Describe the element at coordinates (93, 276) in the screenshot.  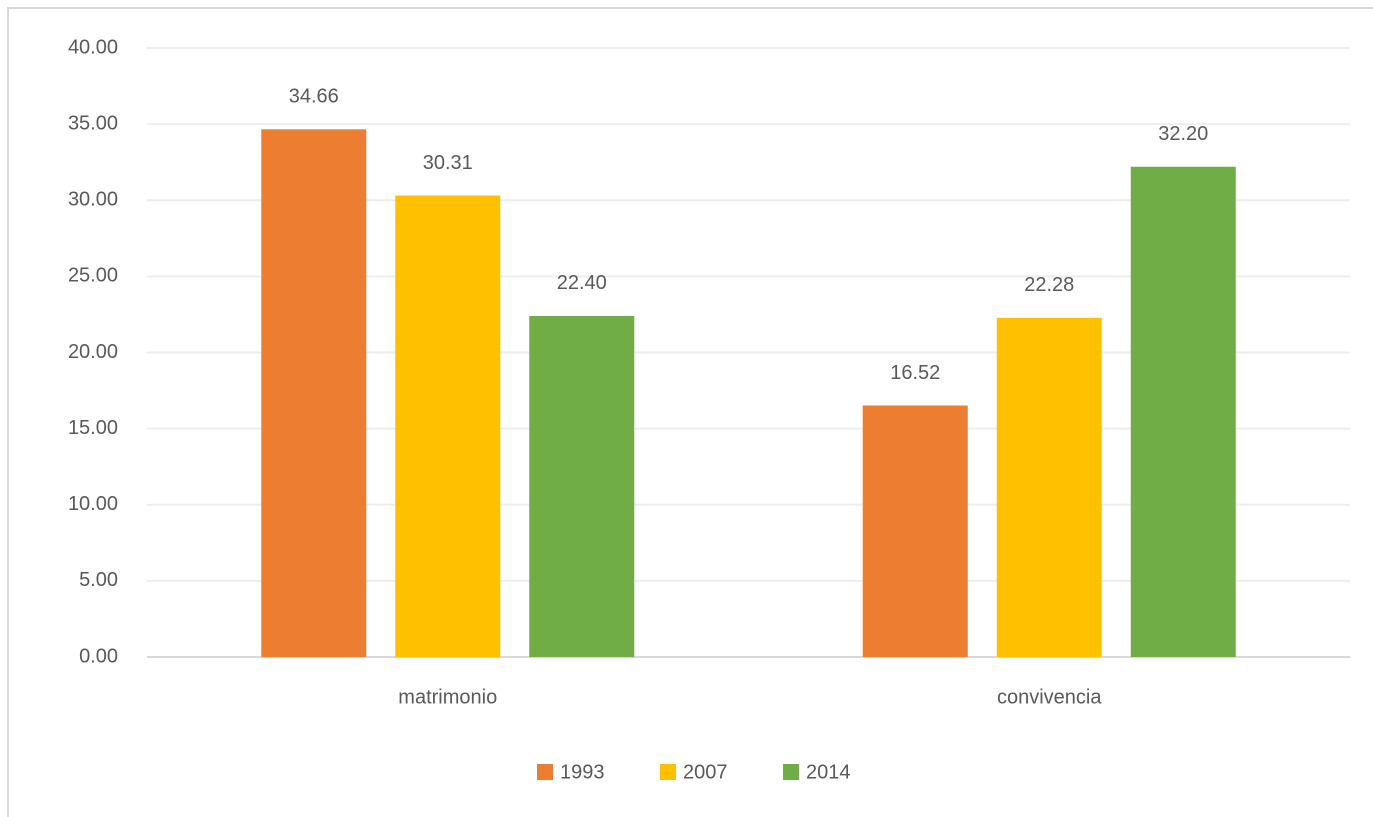
I see `y-tick-label: 25.00` at that location.